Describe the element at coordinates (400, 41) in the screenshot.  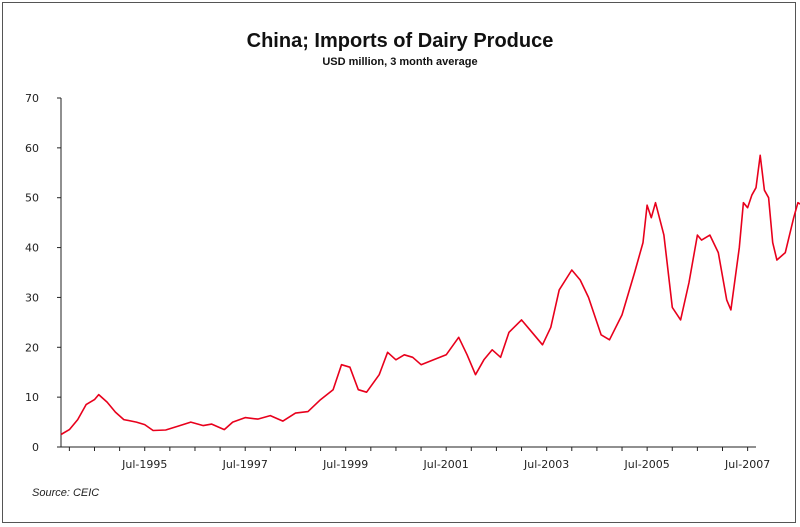
I see `chart-title: China; Imports of Dairy Produce` at that location.